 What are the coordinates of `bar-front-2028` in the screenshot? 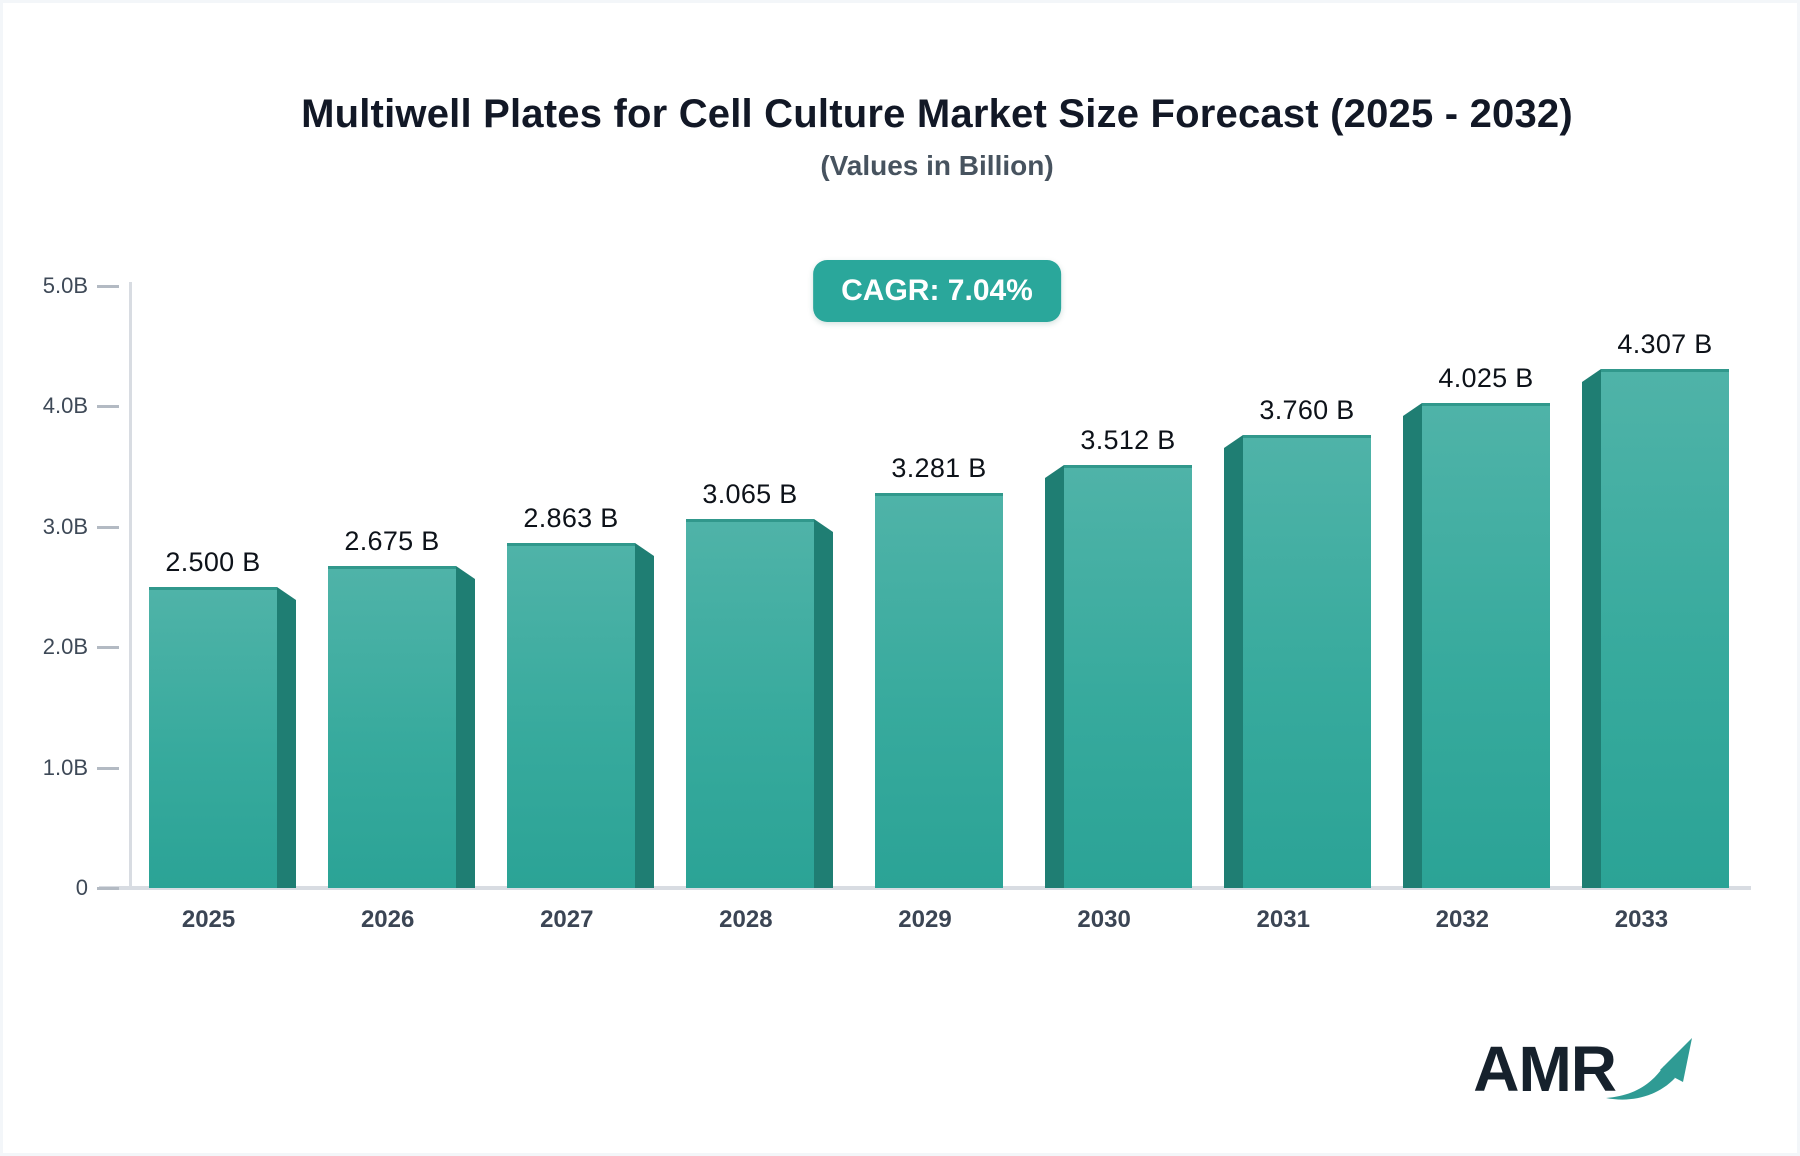 It's located at (750, 703).